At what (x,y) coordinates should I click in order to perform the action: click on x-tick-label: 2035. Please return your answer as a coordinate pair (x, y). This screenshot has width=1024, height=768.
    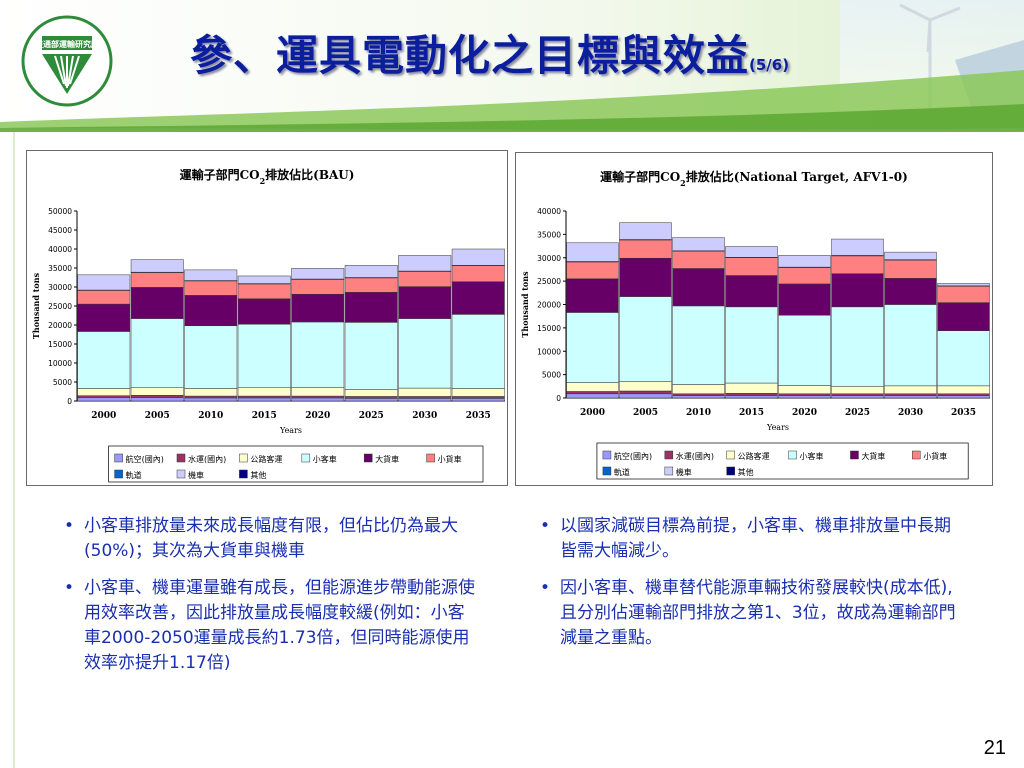
    Looking at the image, I should click on (963, 413).